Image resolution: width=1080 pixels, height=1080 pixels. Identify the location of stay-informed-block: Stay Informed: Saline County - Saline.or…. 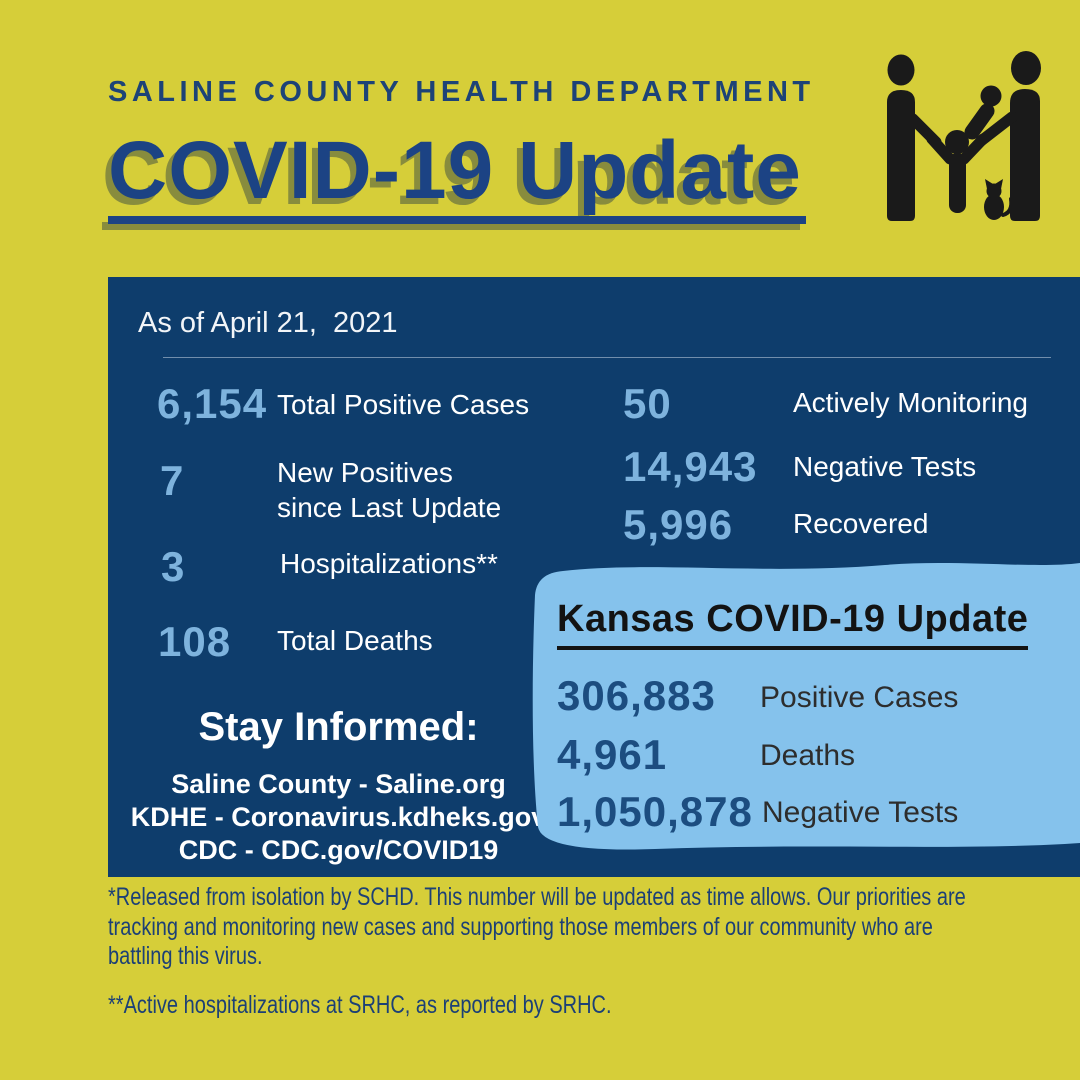
(338, 786).